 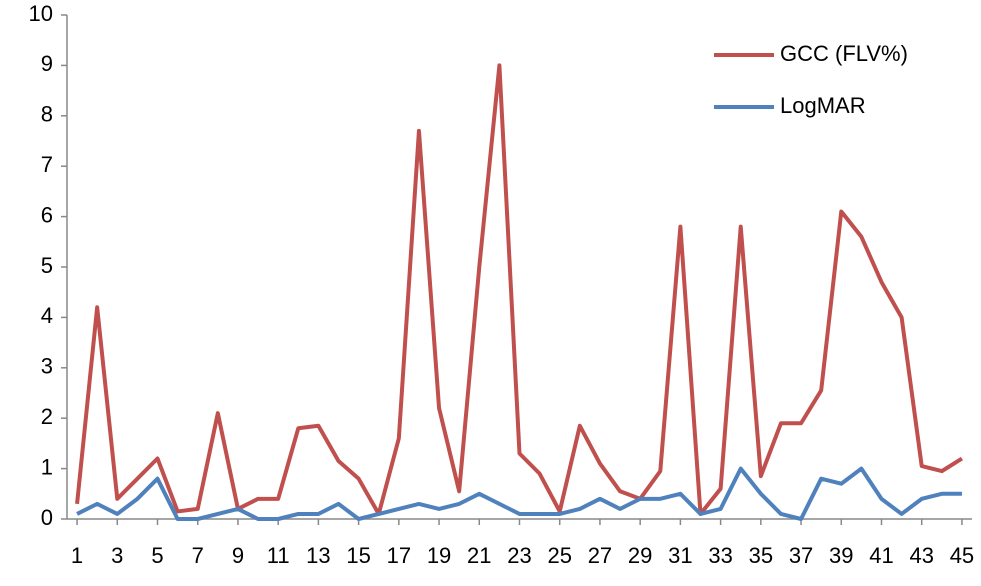 What do you see at coordinates (600, 555) in the screenshot?
I see `x-tick-label: 27` at bounding box center [600, 555].